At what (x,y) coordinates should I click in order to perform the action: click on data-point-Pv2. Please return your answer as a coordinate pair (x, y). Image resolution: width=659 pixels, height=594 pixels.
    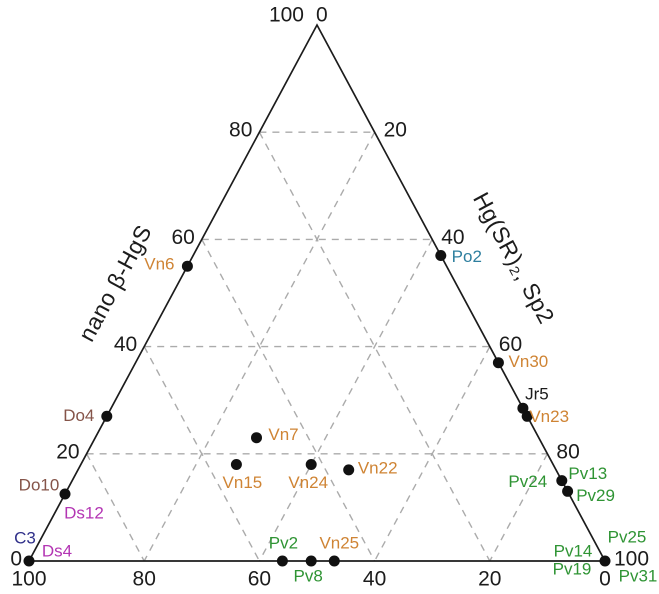
    Looking at the image, I should click on (282, 561).